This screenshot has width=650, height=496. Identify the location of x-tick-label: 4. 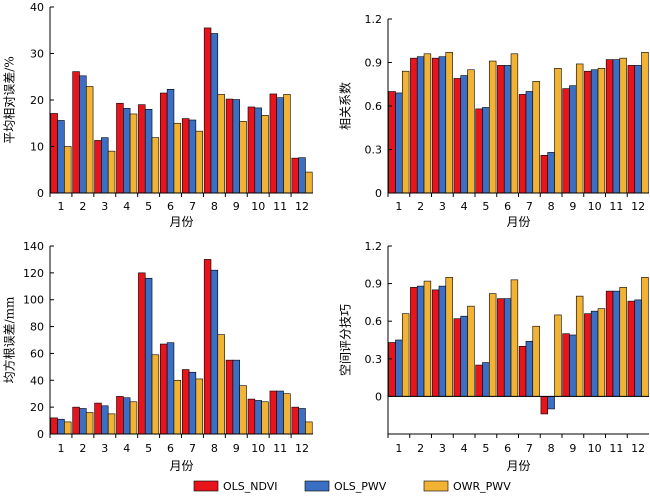
(464, 206).